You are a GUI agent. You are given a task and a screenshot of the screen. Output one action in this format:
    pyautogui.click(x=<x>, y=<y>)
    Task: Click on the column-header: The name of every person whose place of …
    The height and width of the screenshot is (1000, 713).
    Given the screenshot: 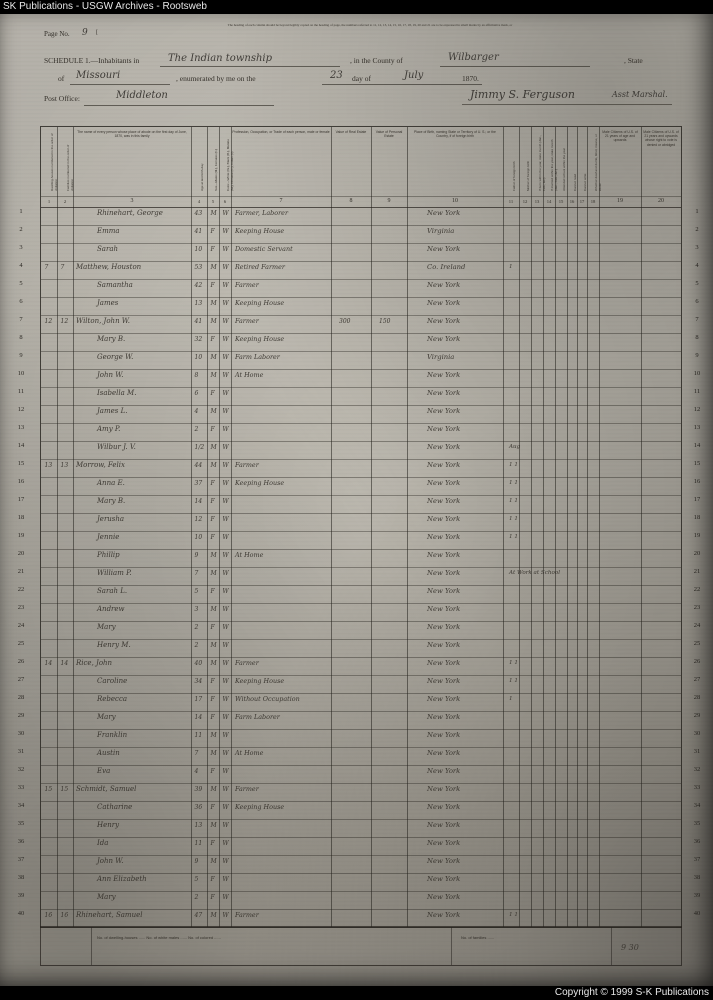 What is the action you would take?
    pyautogui.click(x=132, y=134)
    